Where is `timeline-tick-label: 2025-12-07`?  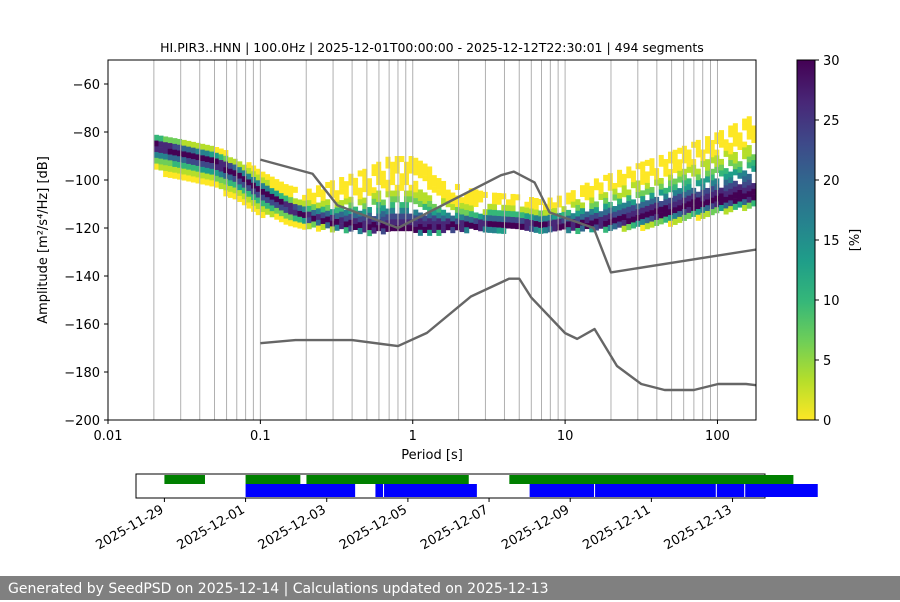
timeline-tick-label: 2025-12-07 is located at coordinates (454, 527).